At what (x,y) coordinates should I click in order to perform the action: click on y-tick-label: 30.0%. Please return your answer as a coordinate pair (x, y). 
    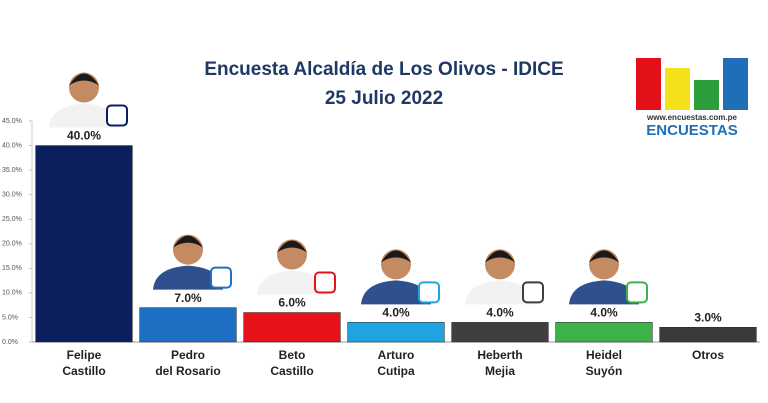
    Looking at the image, I should click on (12, 195).